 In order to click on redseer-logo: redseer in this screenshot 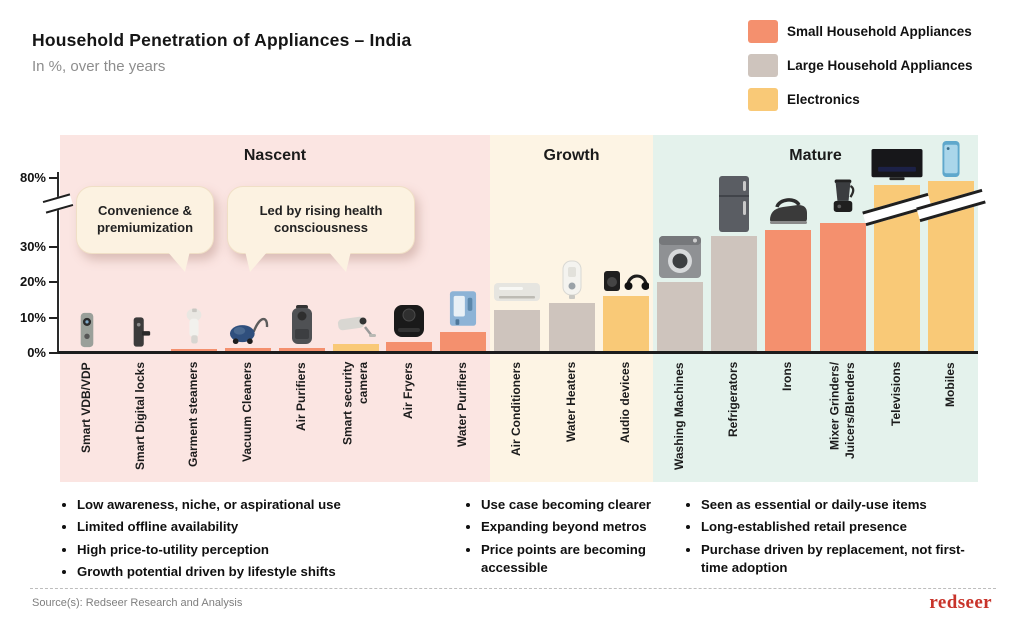, I will do `click(960, 602)`.